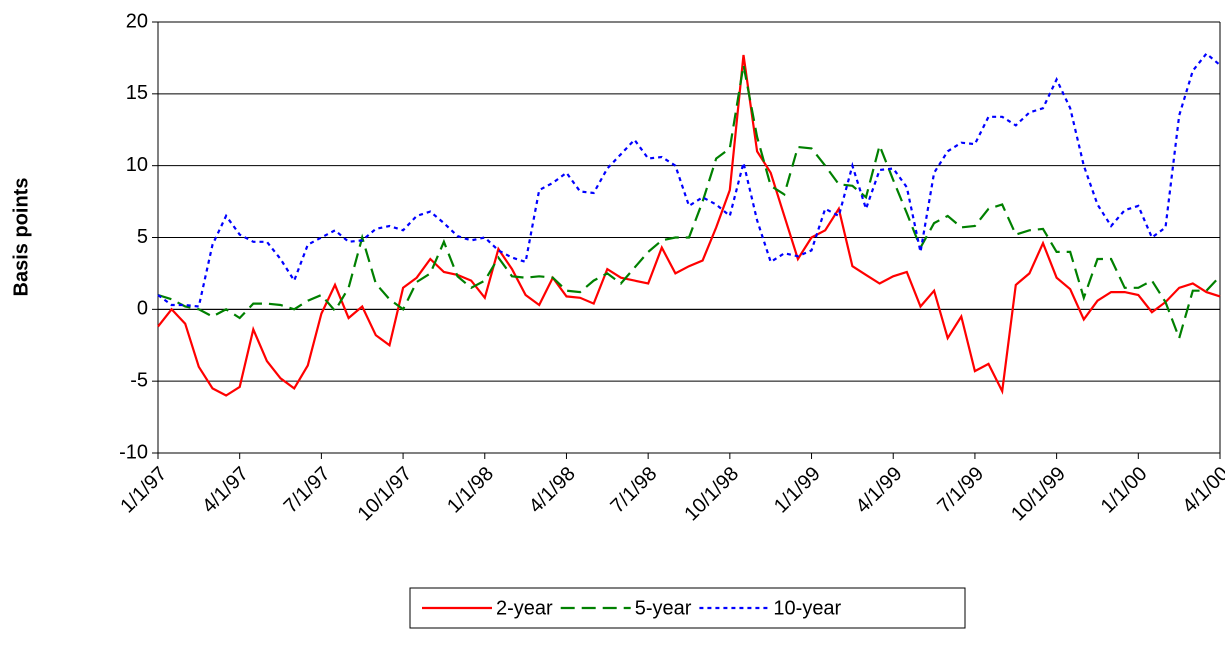 Image resolution: width=1225 pixels, height=648 pixels. What do you see at coordinates (879, 490) in the screenshot?
I see `x-tick-label: 4/1/99` at bounding box center [879, 490].